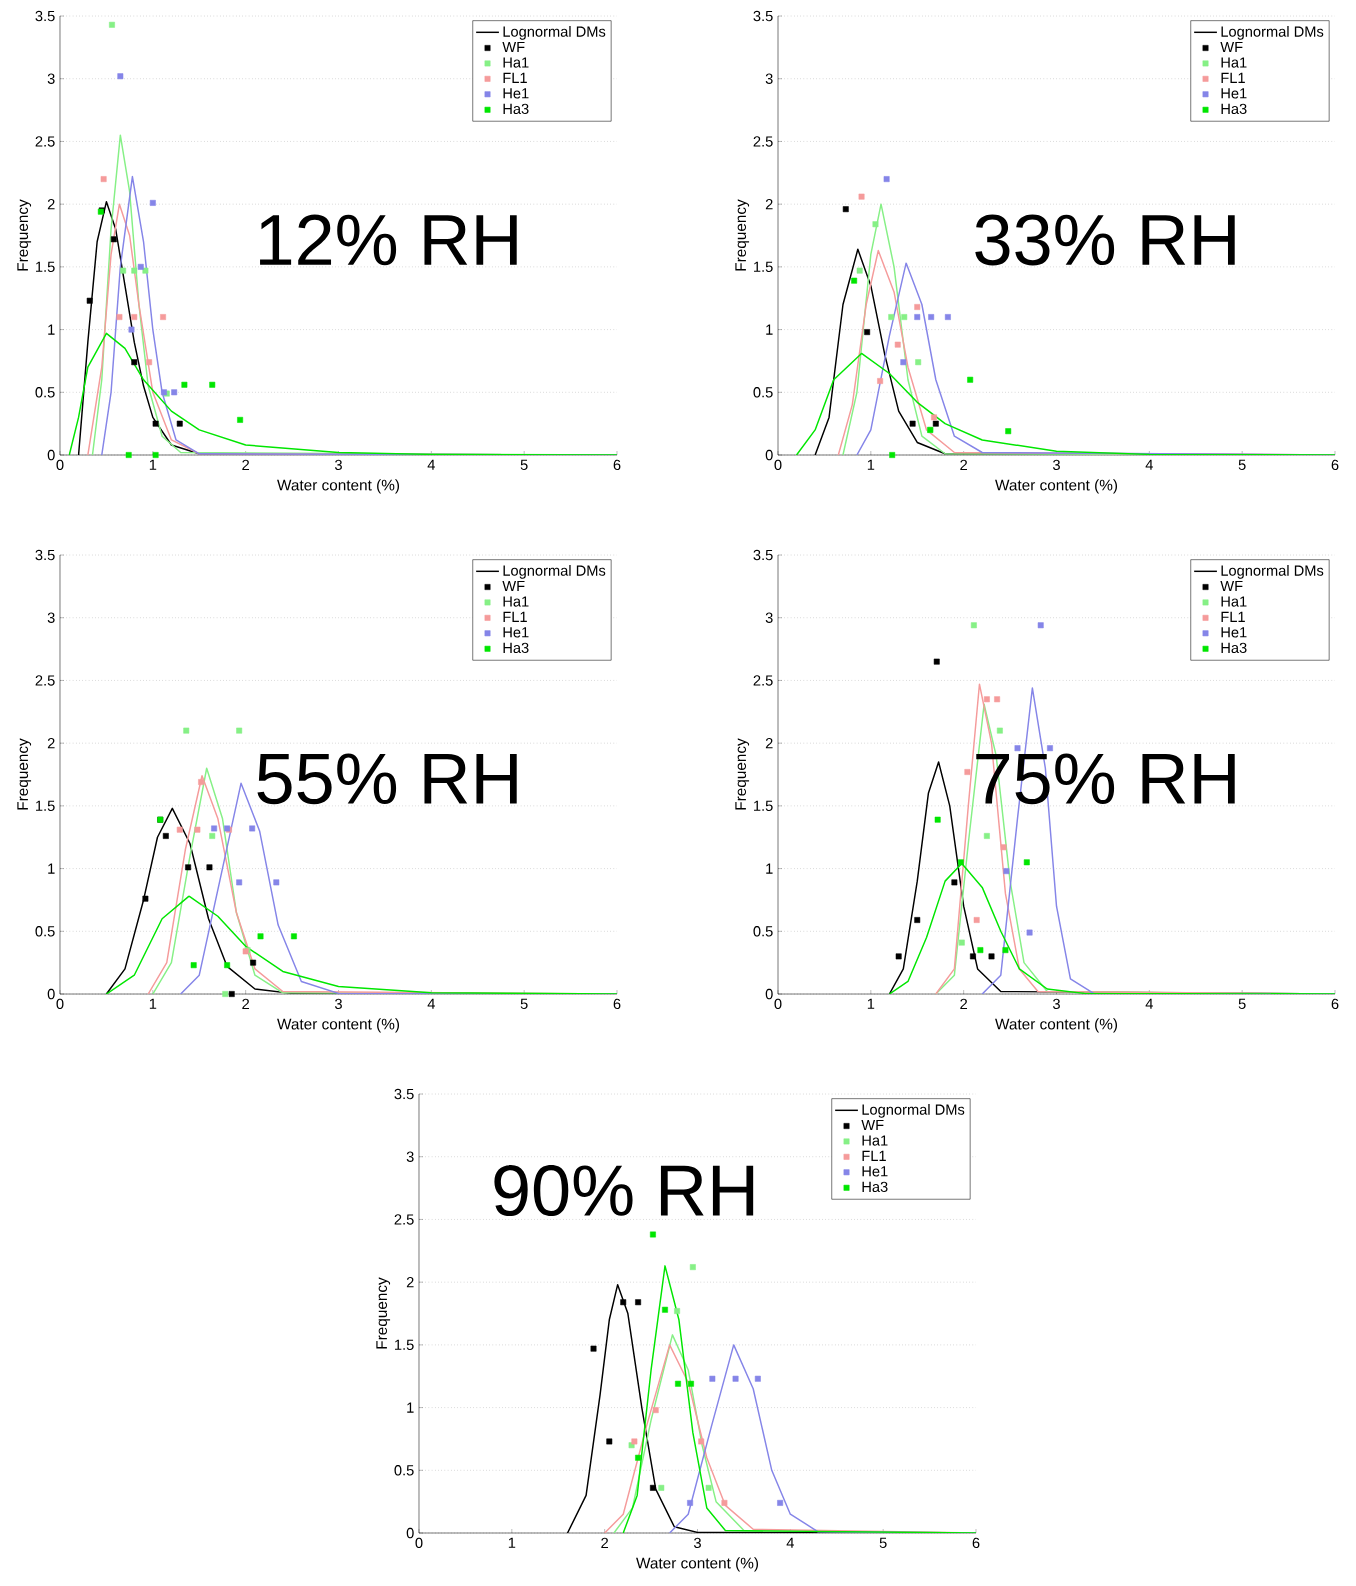 The width and height of the screenshot is (1356, 1586). I want to click on annotation: 12% RH, so click(388, 240).